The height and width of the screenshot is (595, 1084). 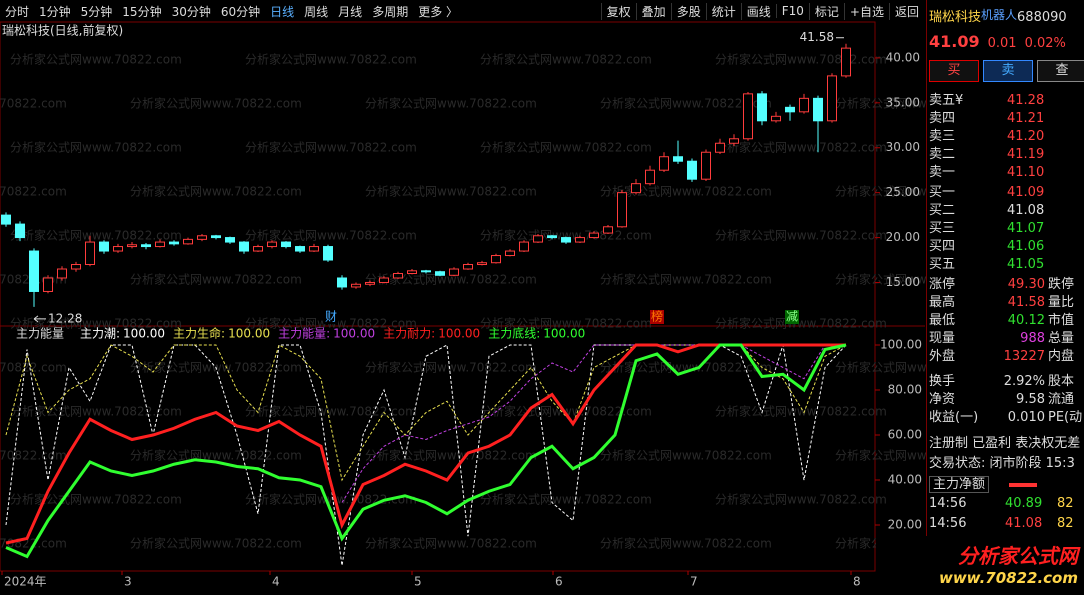 I want to click on stat-label: 换手, so click(x=942, y=381).